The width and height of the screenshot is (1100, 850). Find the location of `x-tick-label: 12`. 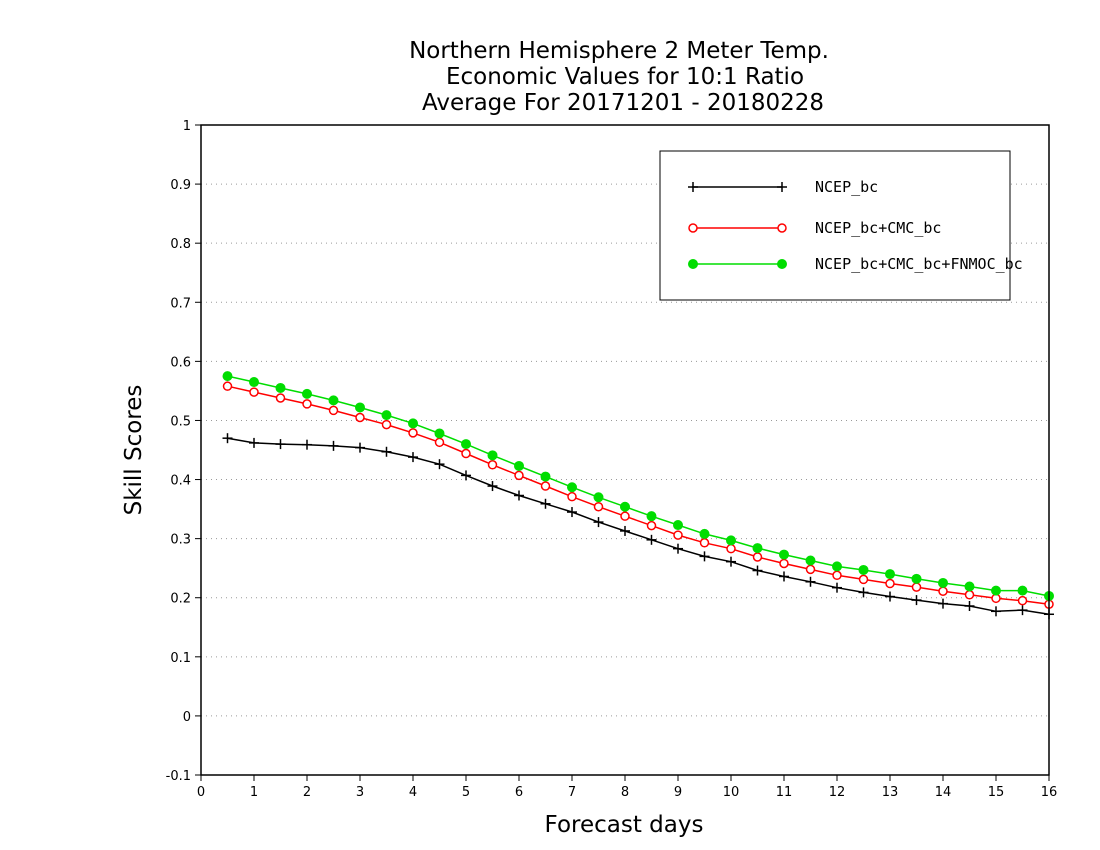

x-tick-label: 12 is located at coordinates (837, 792).